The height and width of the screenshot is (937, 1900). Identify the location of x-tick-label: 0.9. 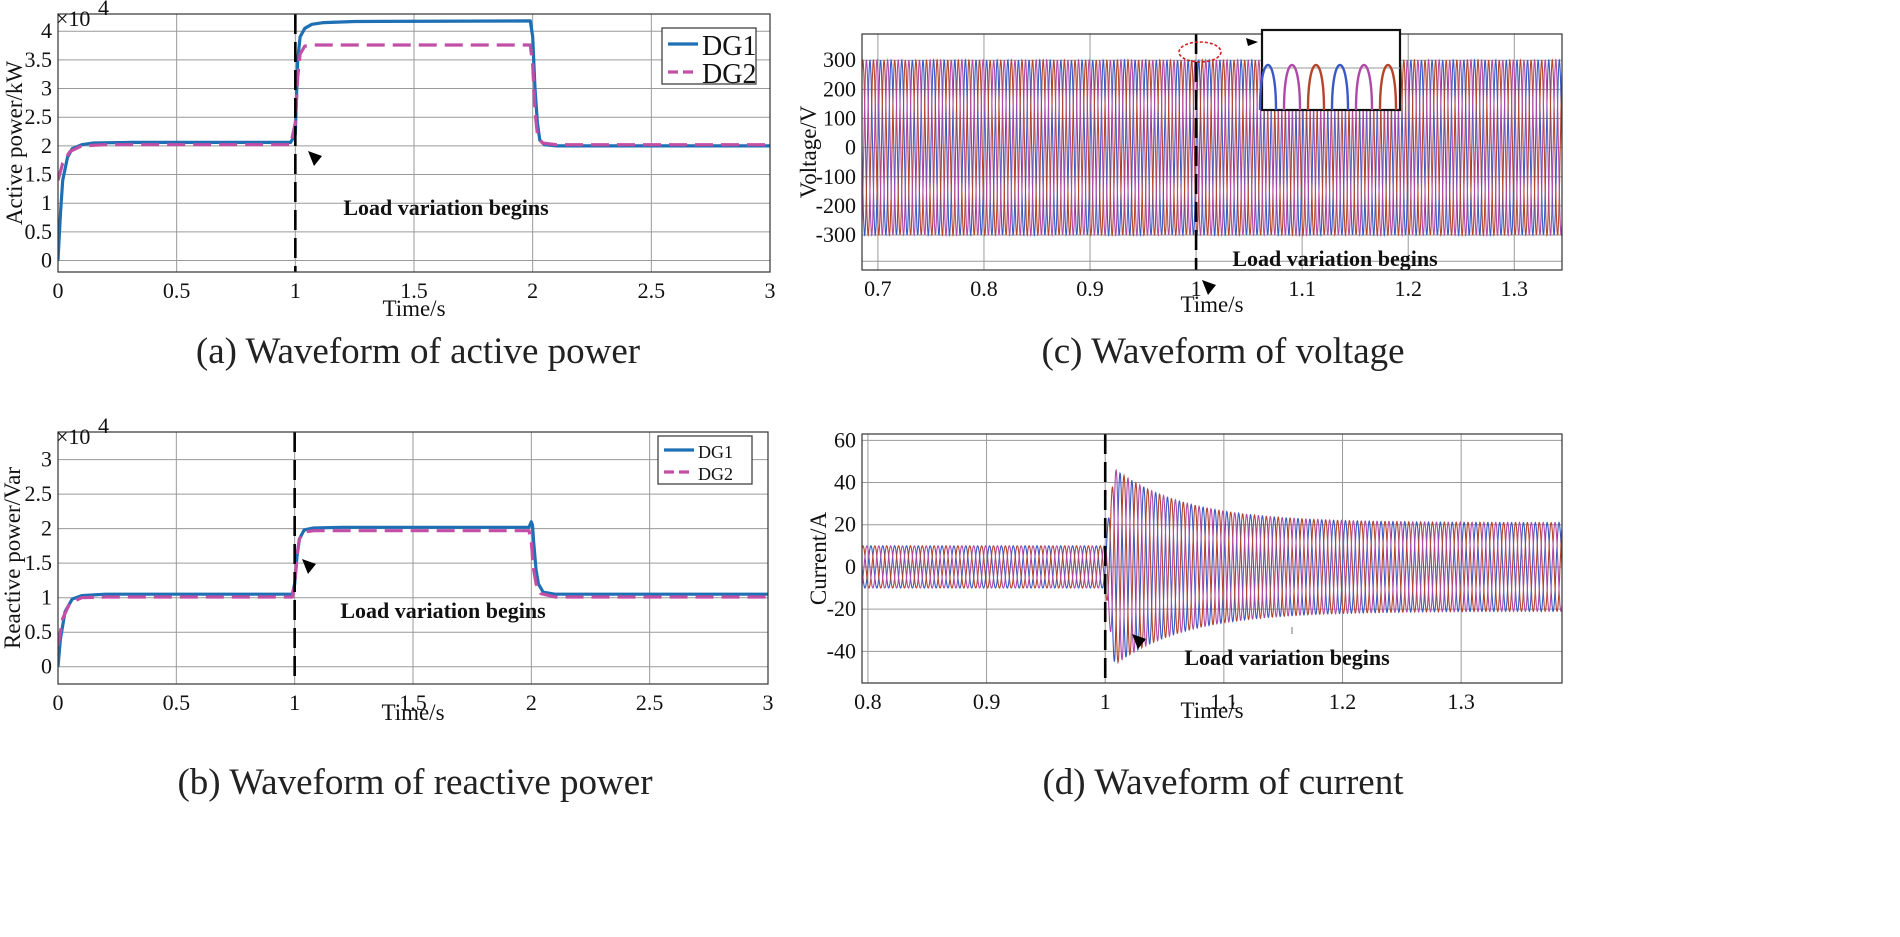
(1090, 288).